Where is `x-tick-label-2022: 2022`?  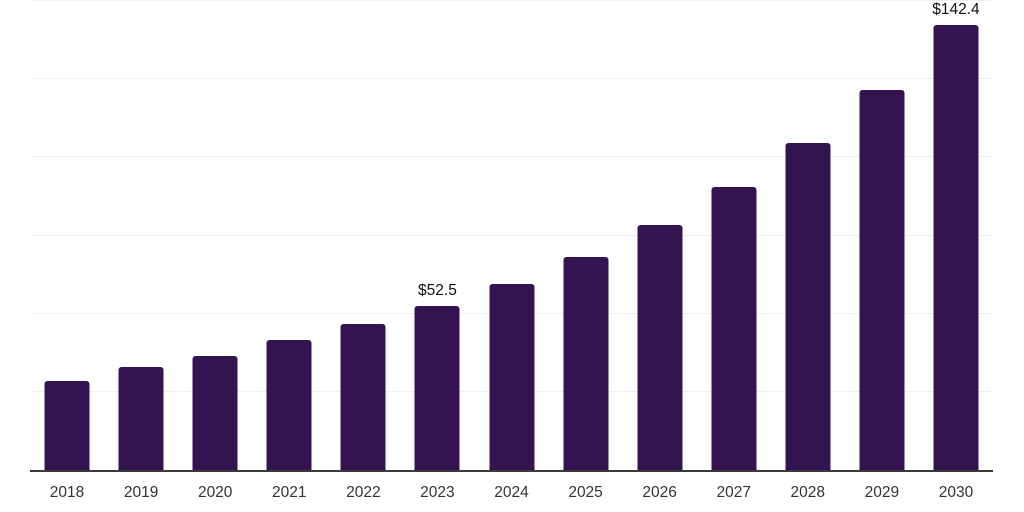 x-tick-label-2022: 2022 is located at coordinates (363, 492).